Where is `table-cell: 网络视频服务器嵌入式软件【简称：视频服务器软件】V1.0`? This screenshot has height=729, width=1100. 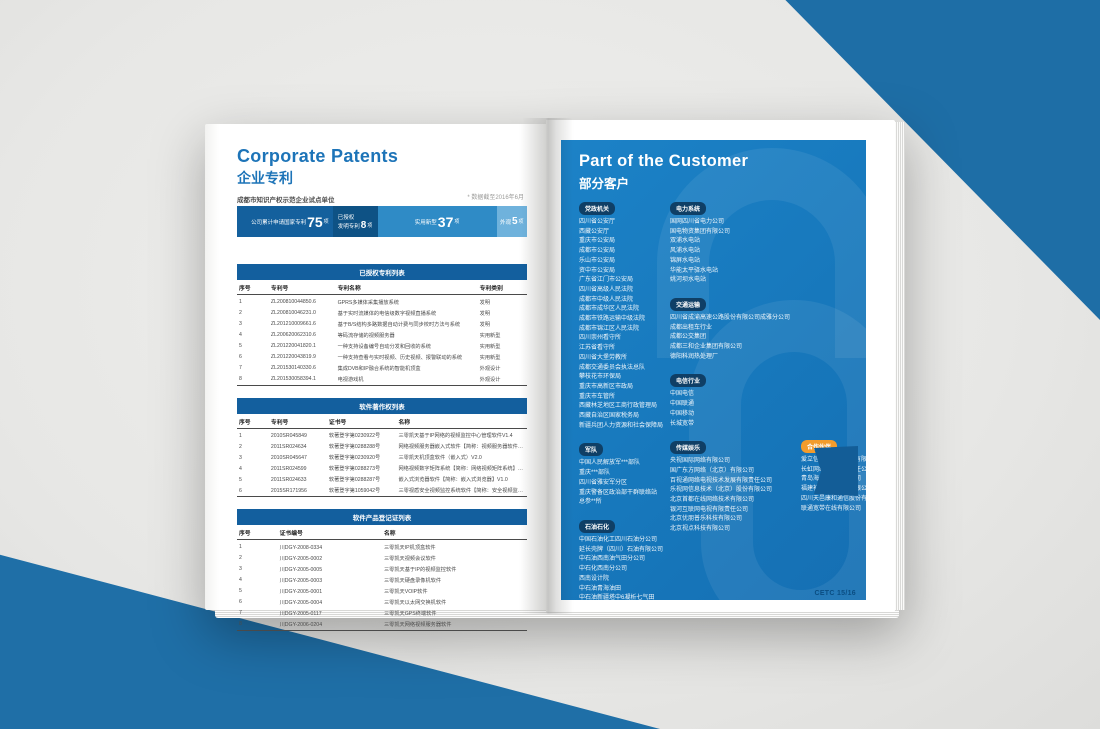
table-cell: 网络视频服务器嵌入式软件【简称：视频服务器软件】V1.0 is located at coordinates (462, 447).